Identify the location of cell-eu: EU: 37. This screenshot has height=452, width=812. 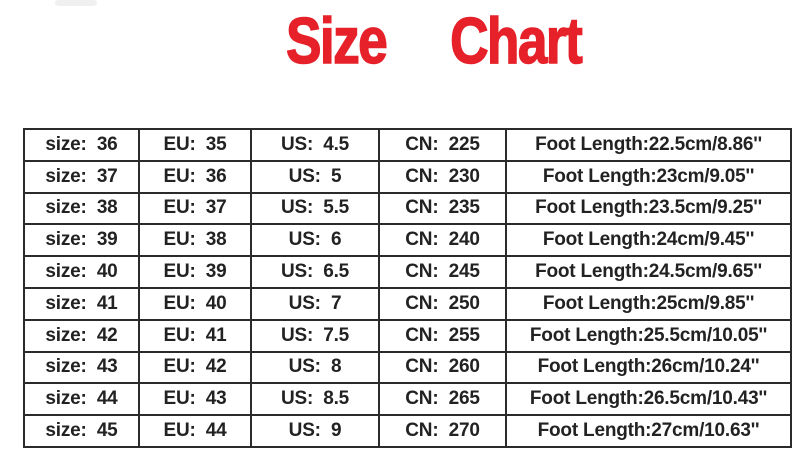
(195, 208).